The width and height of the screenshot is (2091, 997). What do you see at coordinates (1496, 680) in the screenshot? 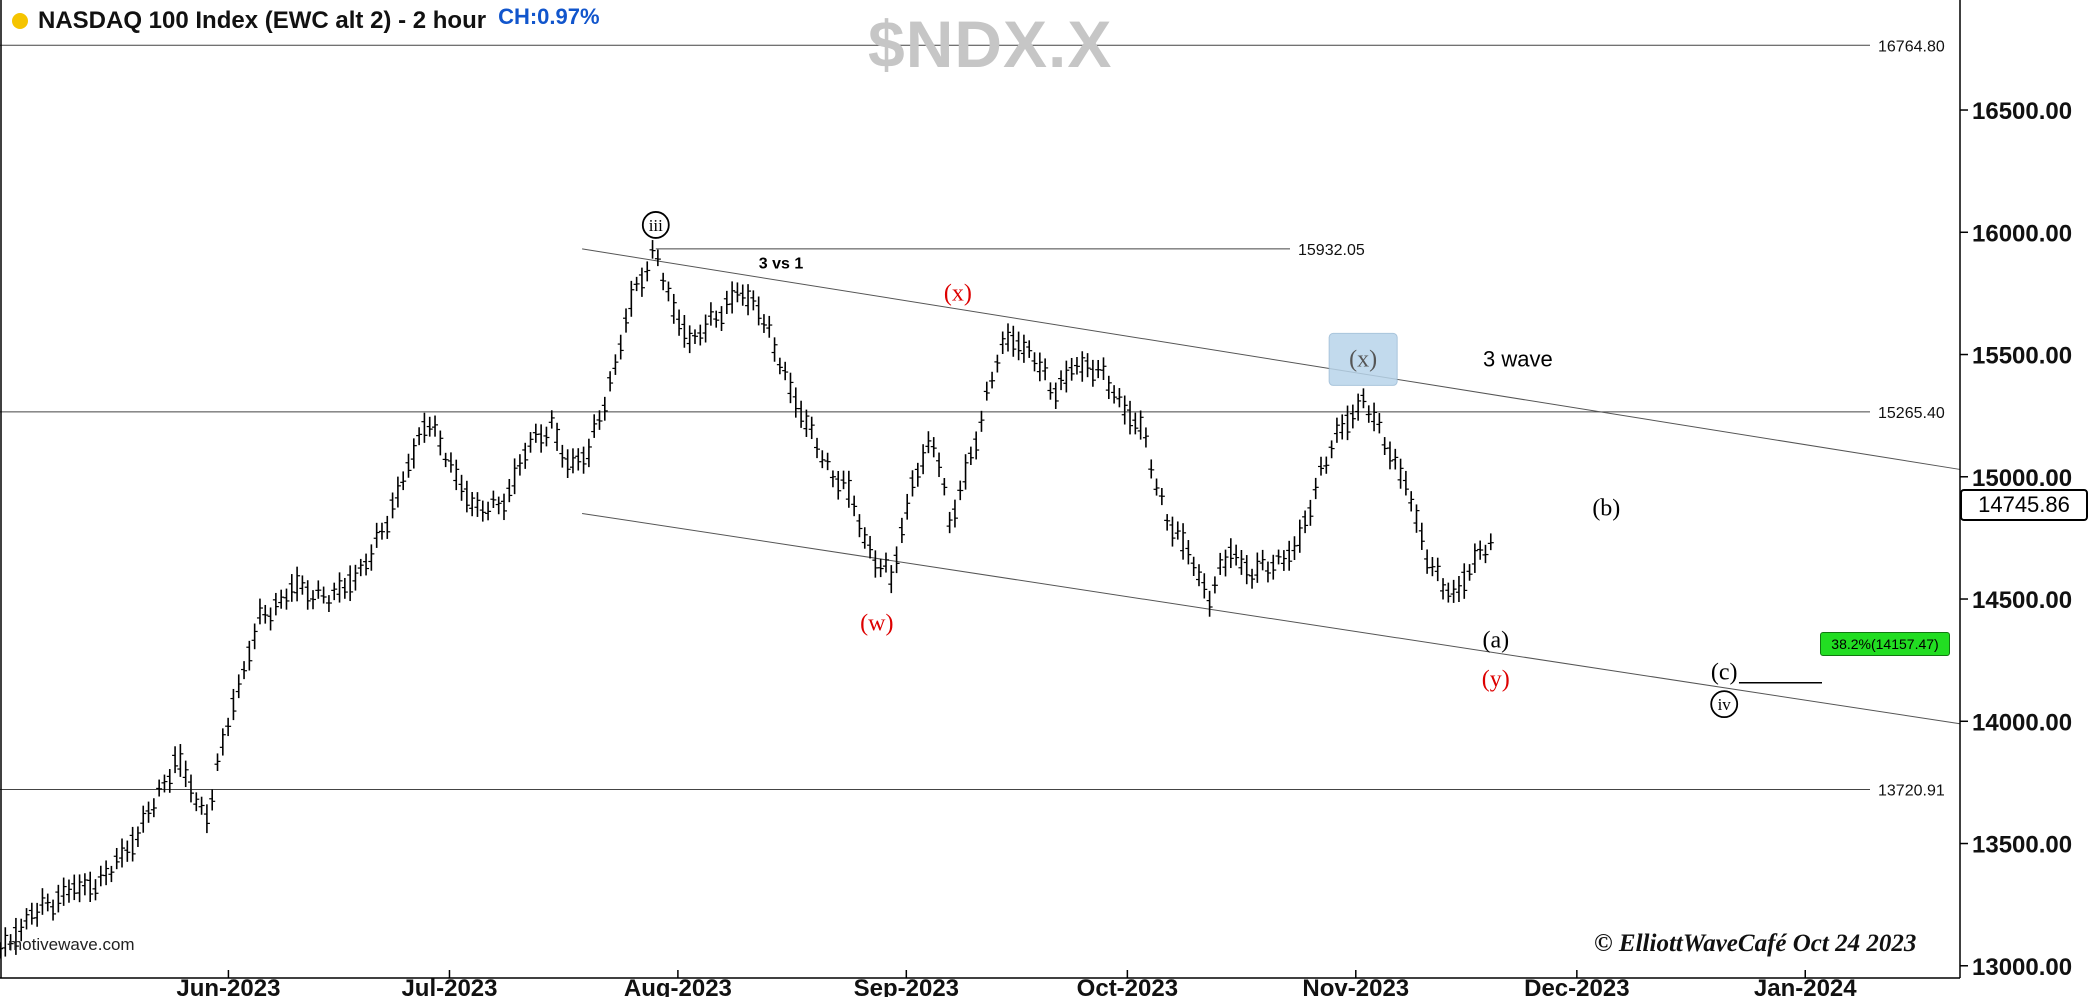
I see `wave-label: (y)` at bounding box center [1496, 680].